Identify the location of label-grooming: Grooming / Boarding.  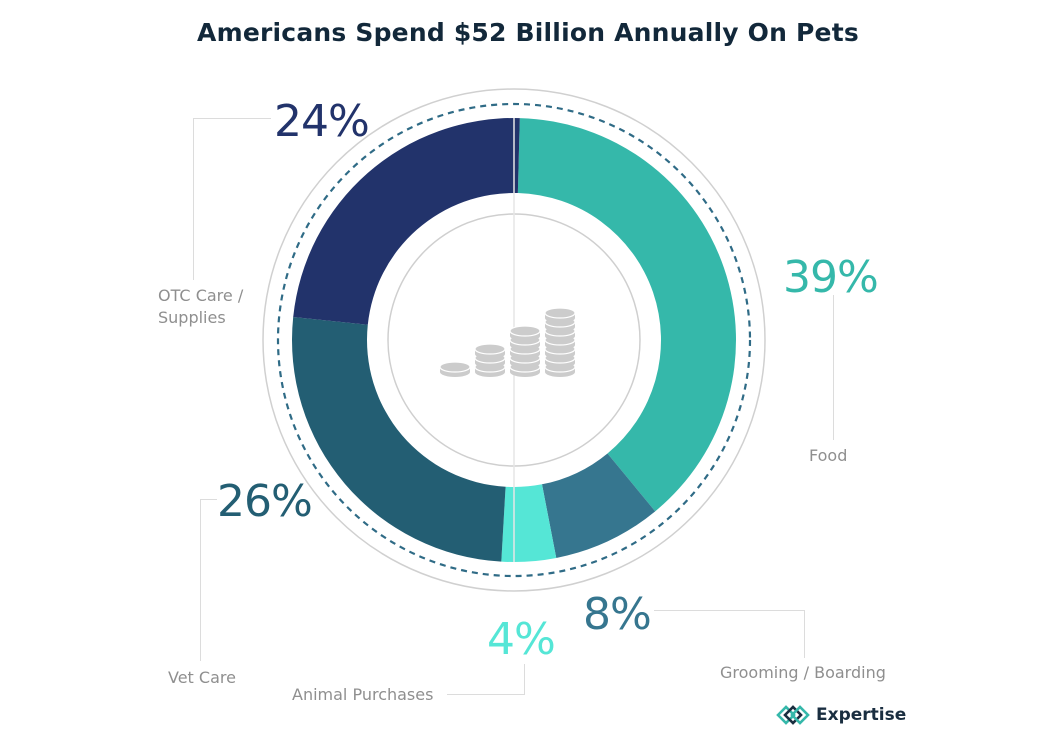
(803, 672).